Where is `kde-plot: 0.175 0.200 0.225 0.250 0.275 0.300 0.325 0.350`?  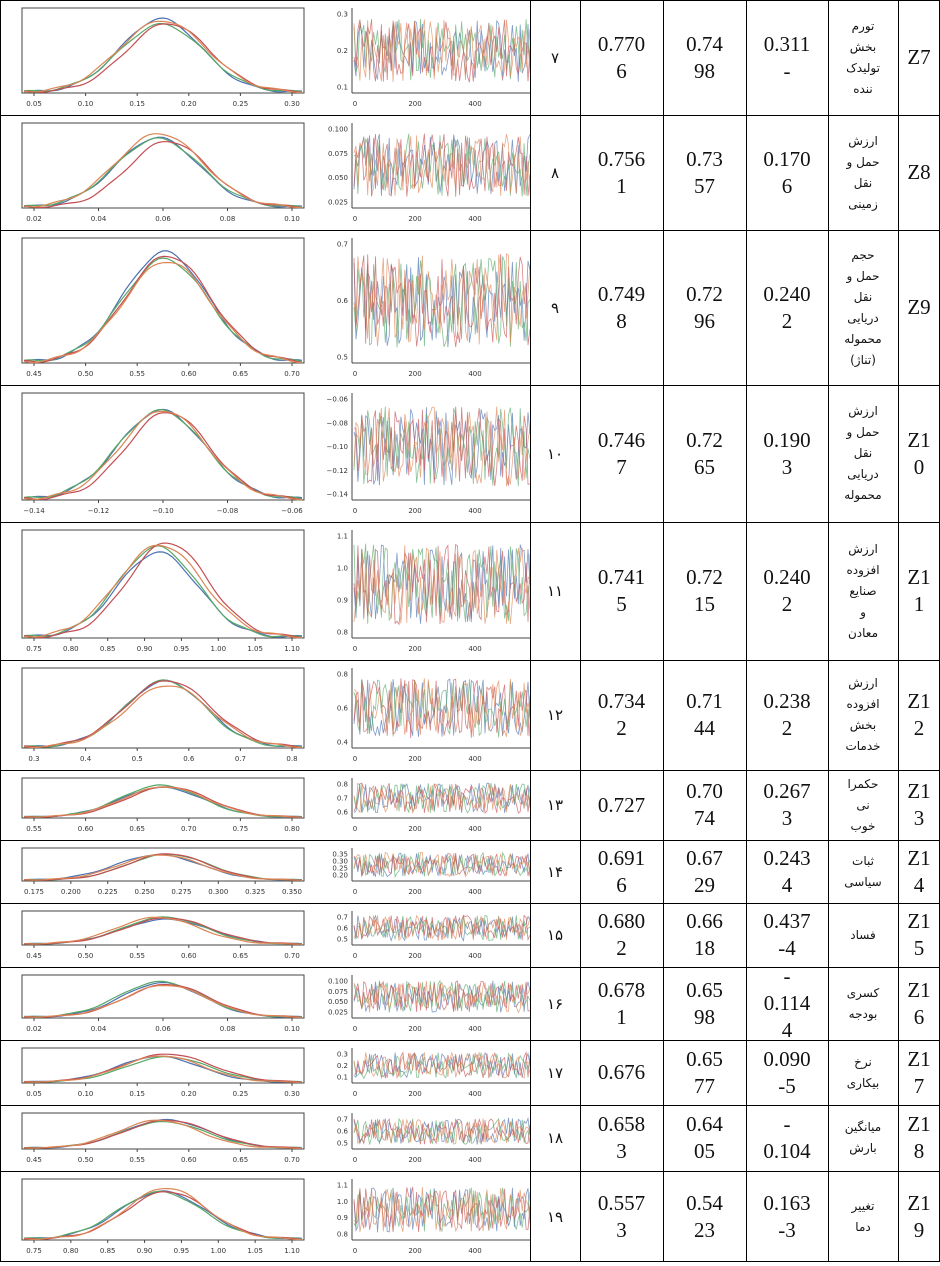
kde-plot: 0.175 0.200 0.225 0.250 0.275 0.300 0.325 0.350 is located at coordinates (157, 871).